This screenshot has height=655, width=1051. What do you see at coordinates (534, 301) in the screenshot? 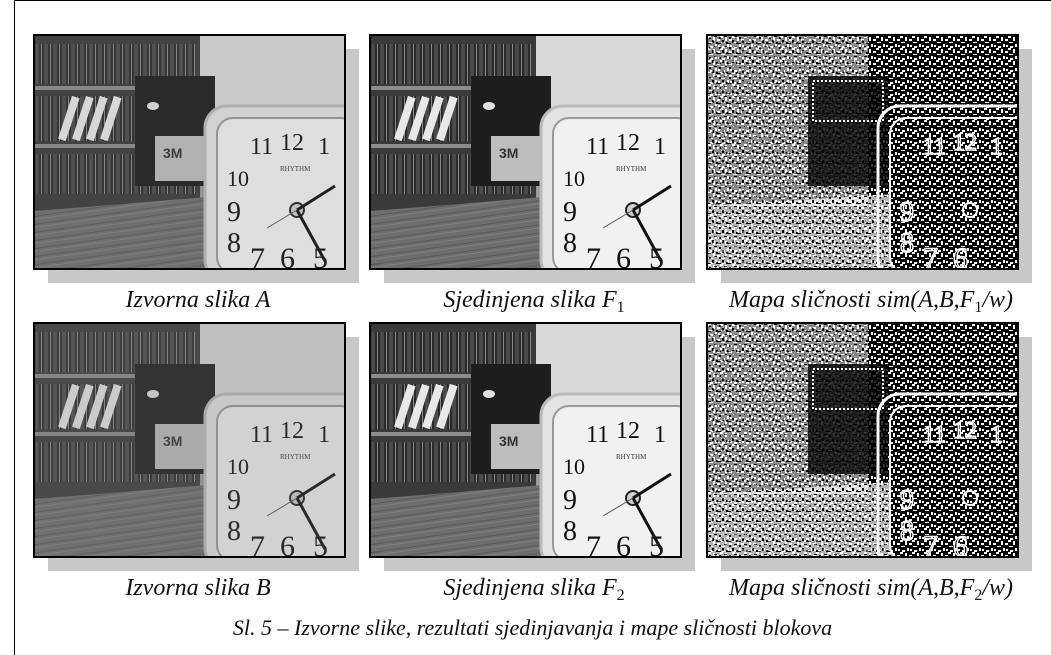
I see `panel-caption: Sjedinjena slika F1` at bounding box center [534, 301].